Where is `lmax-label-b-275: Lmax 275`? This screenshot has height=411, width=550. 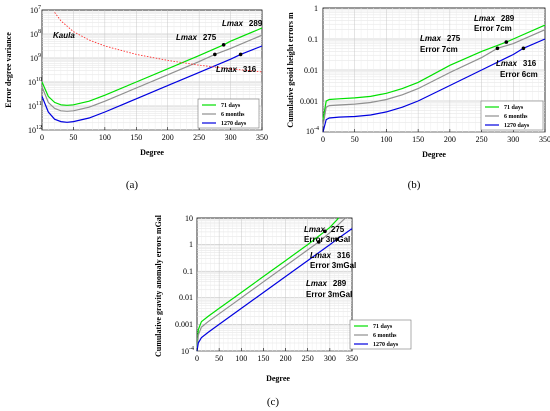 lmax-label-b-275: Lmax 275 is located at coordinates (440, 38).